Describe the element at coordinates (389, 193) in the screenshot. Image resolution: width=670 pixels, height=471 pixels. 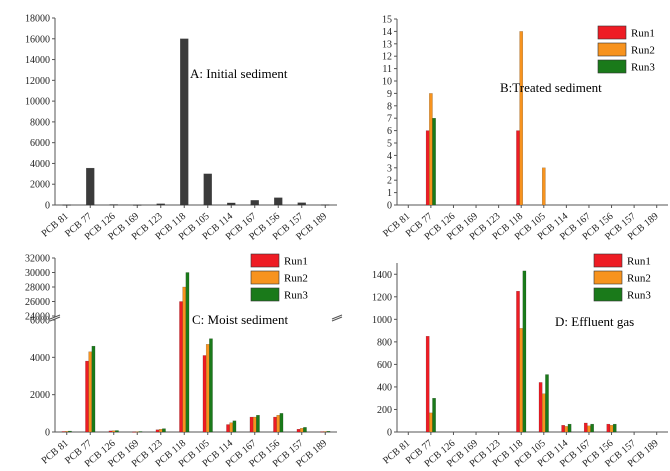
I see `y-tick-label: 1` at that location.